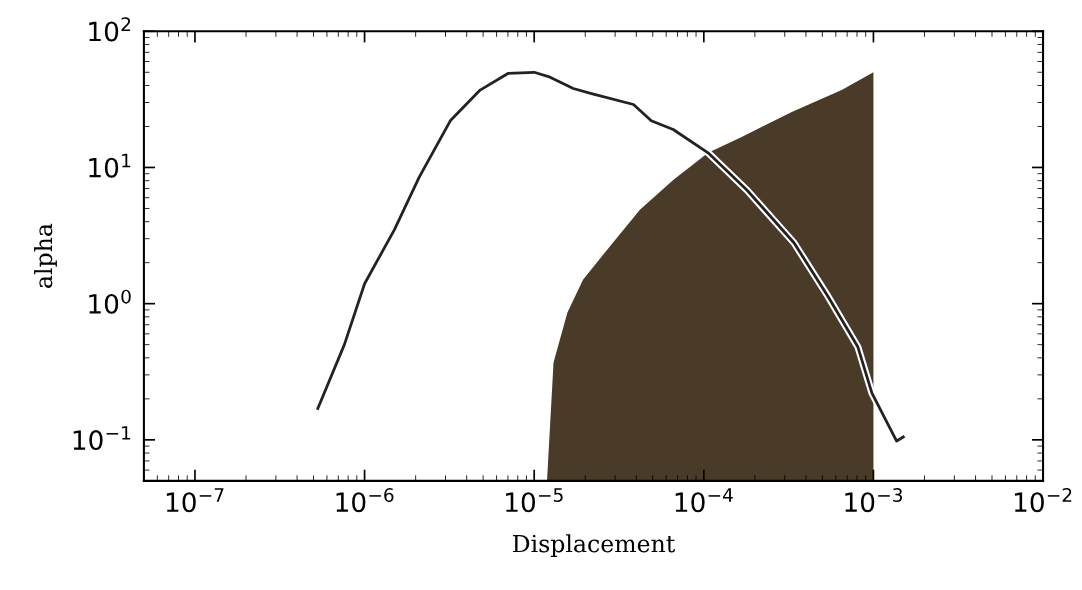  What do you see at coordinates (874, 500) in the screenshot?
I see `x-tick-label: 10$^{−3}$` at bounding box center [874, 500].